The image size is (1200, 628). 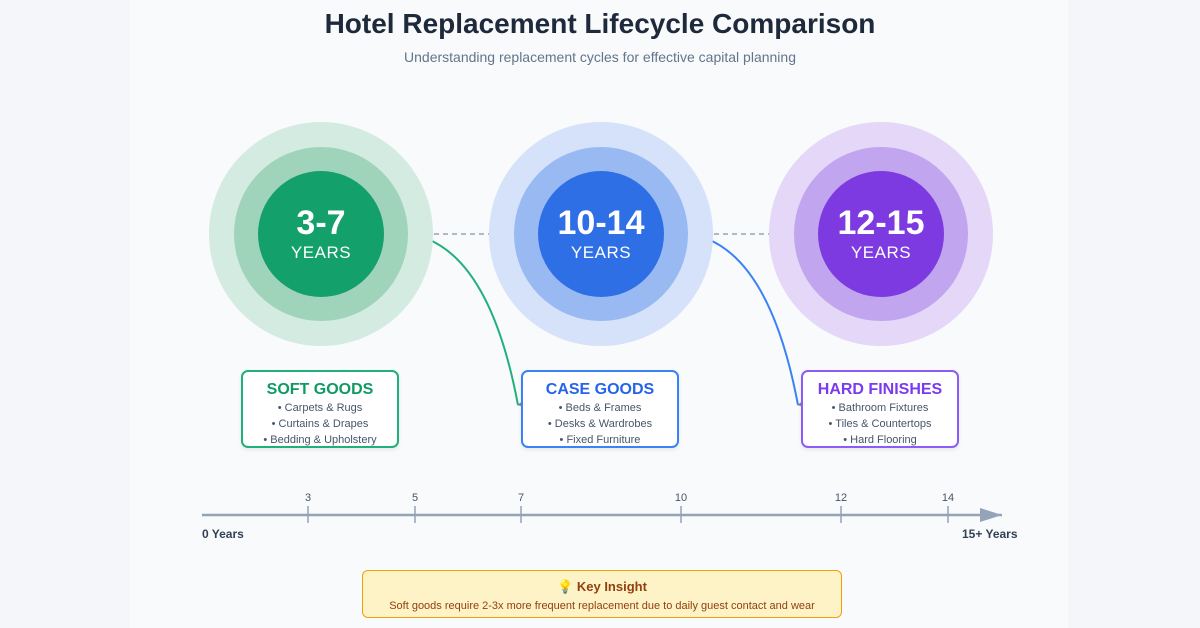 I want to click on tick-label: 5, so click(x=415, y=498).